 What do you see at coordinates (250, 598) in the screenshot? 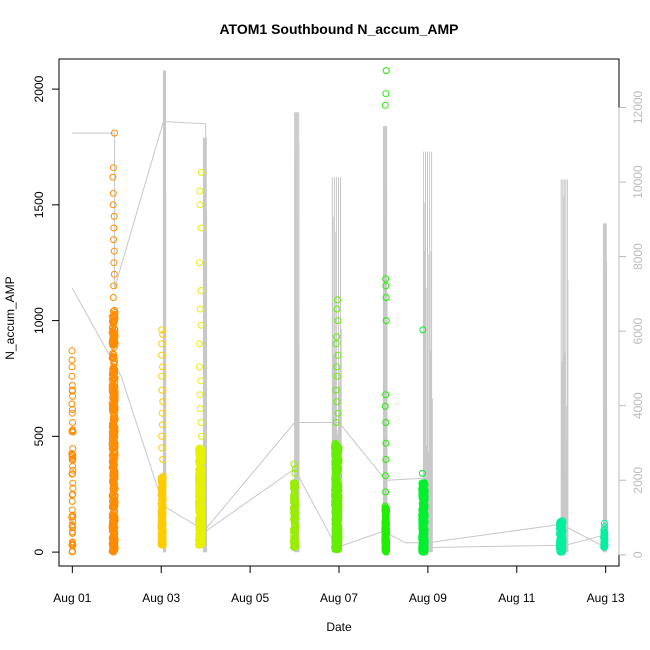
I see `x-tick-label-2: Aug 05` at bounding box center [250, 598].